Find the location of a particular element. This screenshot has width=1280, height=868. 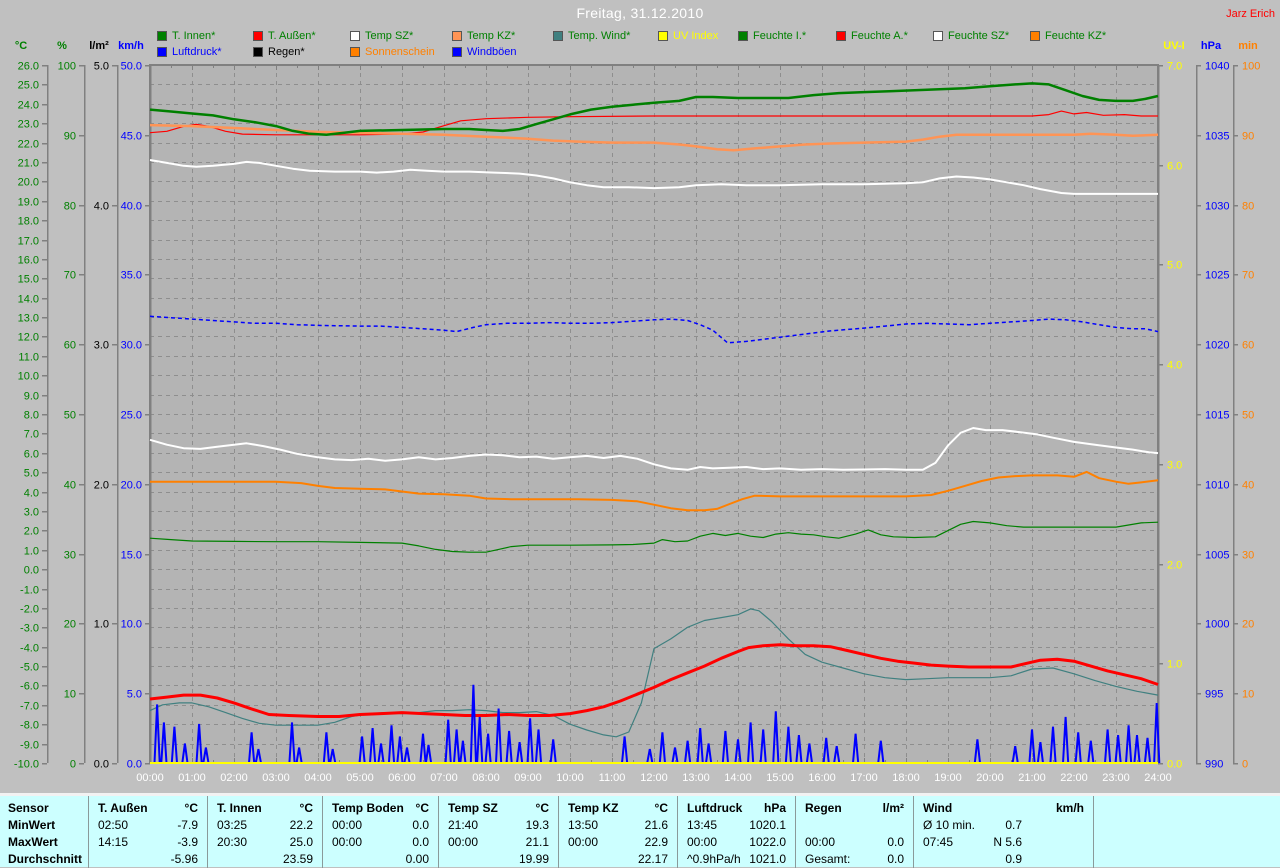

table-avg-cell: 0.9 is located at coordinates (1013, 859).